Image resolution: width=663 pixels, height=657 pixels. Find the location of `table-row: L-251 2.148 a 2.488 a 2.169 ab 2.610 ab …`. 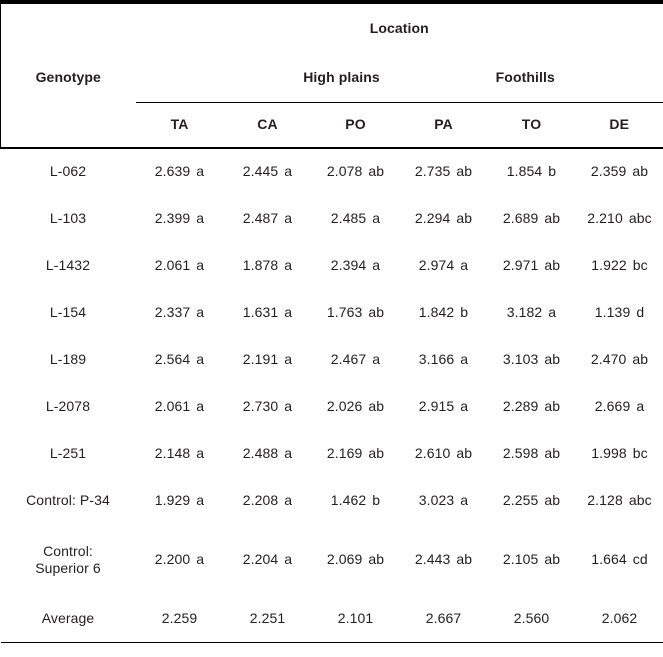

table-row: L-251 2.148 a 2.488 a 2.169 ab 2.610 ab … is located at coordinates (332, 453).